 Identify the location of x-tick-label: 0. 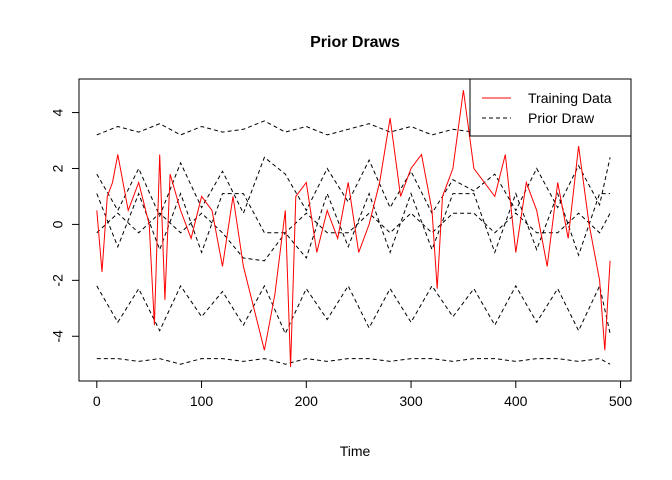
(97, 401).